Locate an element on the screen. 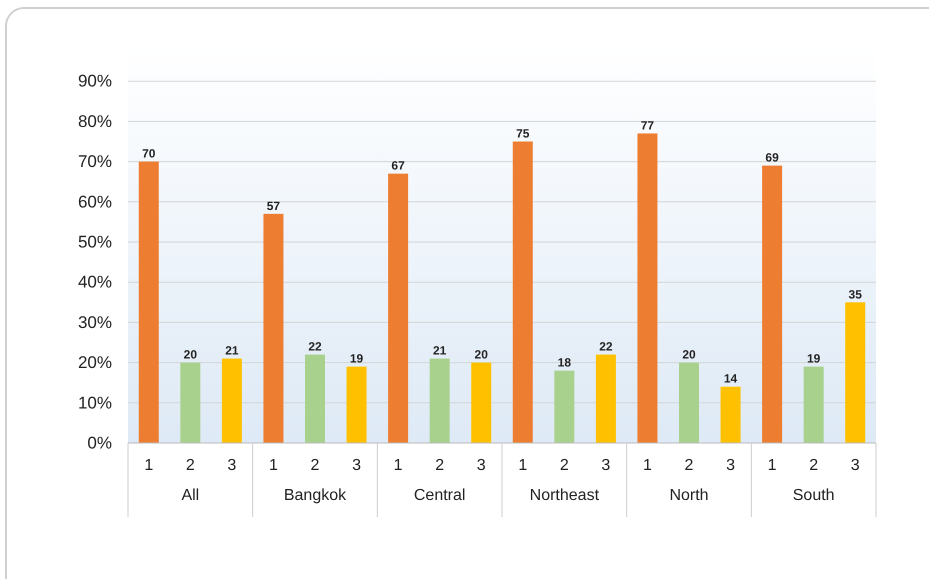 The image size is (929, 579). x-tick-label: Bangkok is located at coordinates (316, 495).